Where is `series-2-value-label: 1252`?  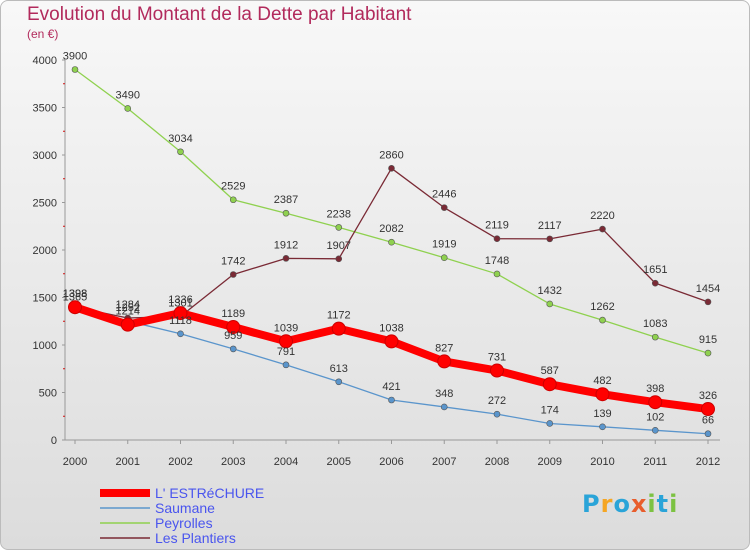 series-2-value-label: 1252 is located at coordinates (128, 308).